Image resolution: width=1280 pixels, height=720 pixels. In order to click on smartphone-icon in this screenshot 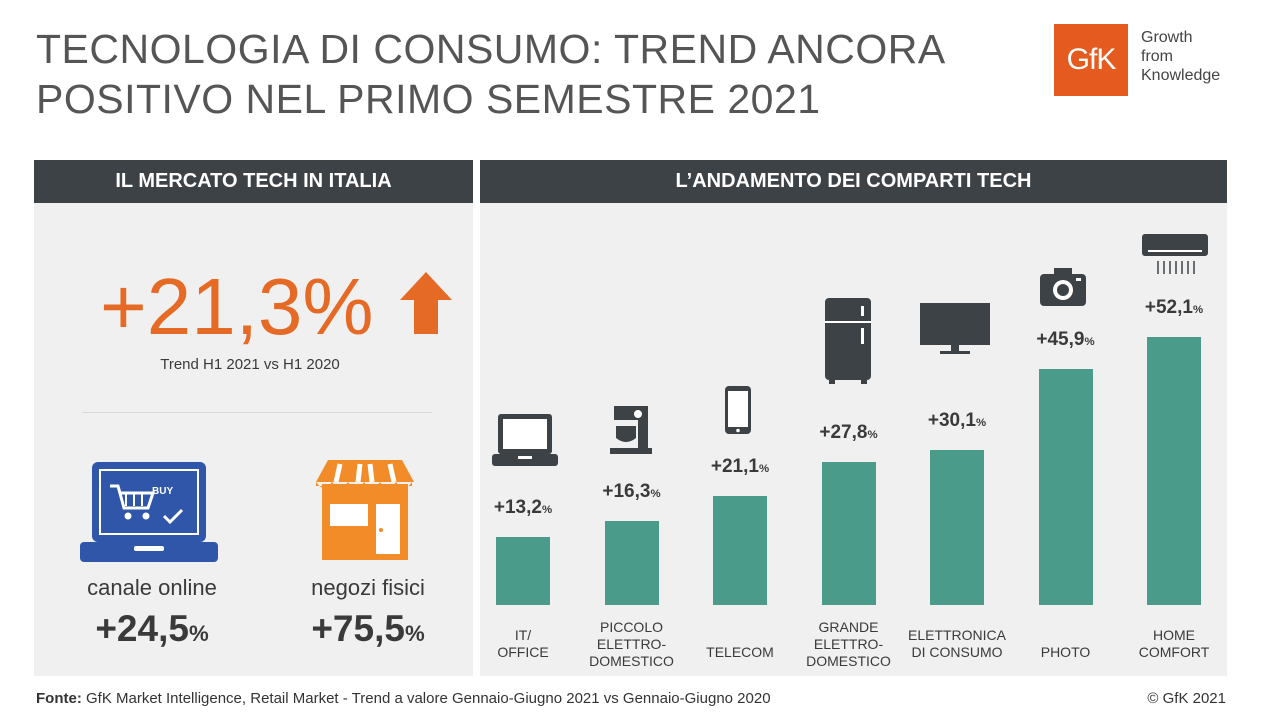, I will do `click(738, 410)`.